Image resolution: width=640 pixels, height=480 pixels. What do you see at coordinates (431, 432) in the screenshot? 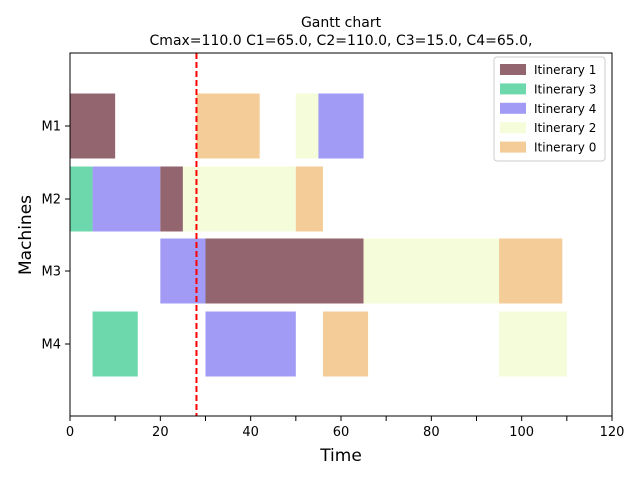
I see `x-tick-label: 80` at bounding box center [431, 432].